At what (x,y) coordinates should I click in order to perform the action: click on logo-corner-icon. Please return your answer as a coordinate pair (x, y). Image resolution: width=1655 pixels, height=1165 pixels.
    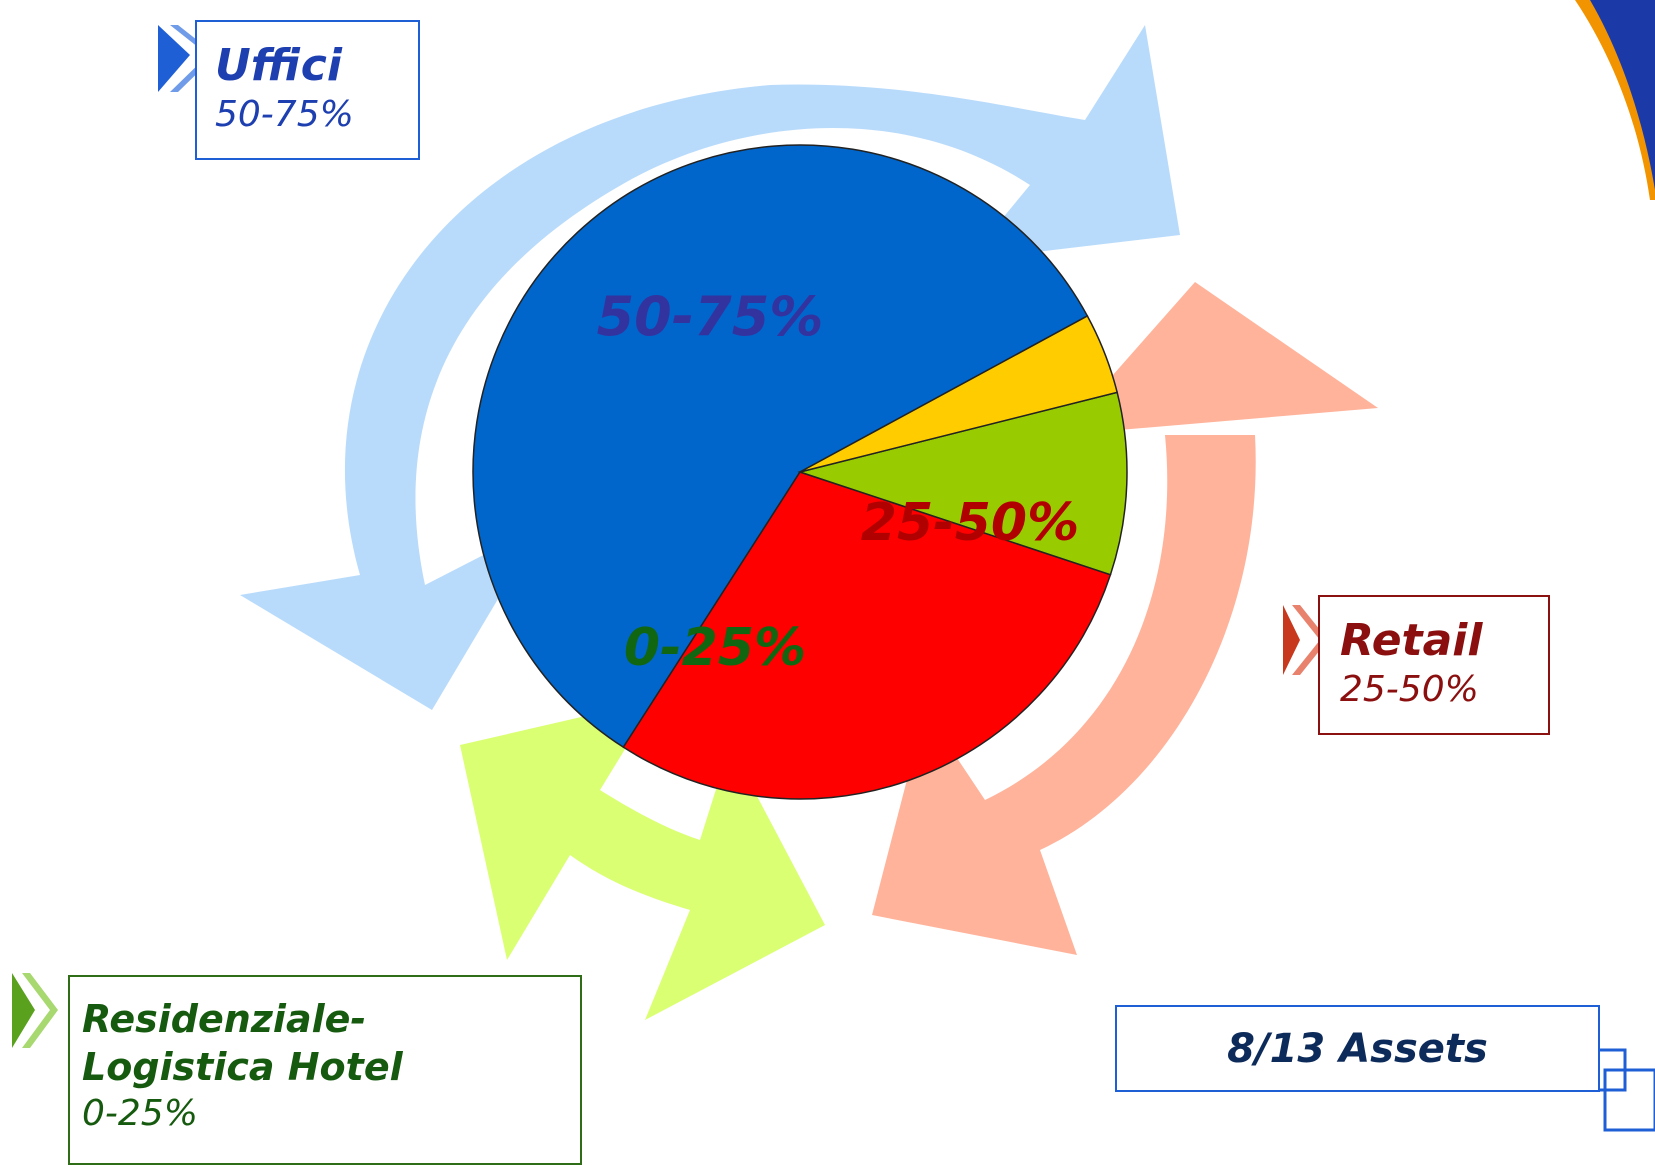
    Looking at the image, I should click on (1615, 100).